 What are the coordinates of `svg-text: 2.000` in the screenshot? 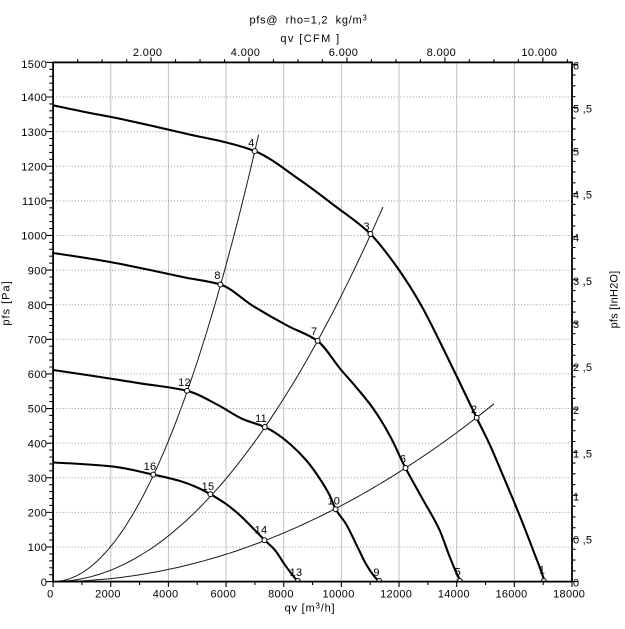 It's located at (148, 53).